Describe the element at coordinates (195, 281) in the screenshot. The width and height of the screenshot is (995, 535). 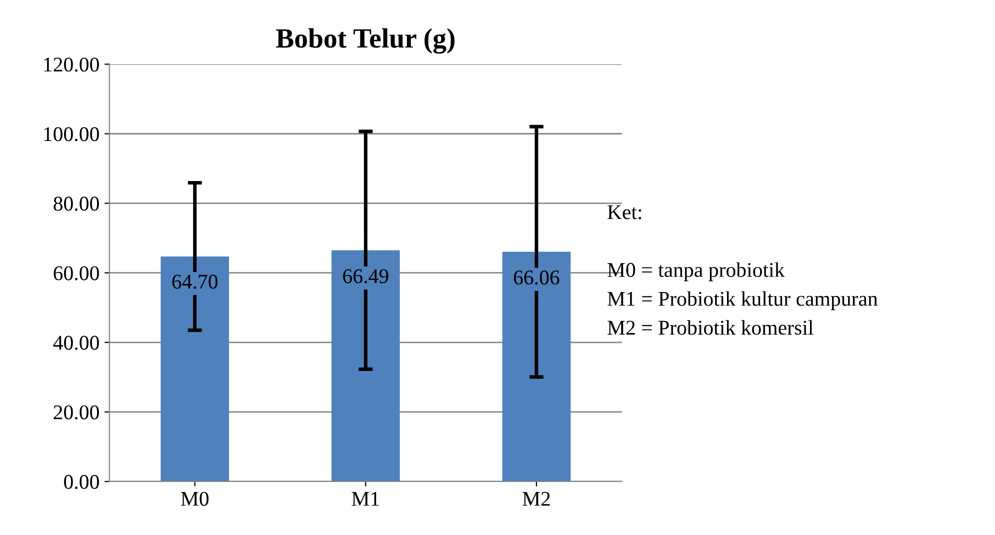
I see `data-label: 64.70` at that location.